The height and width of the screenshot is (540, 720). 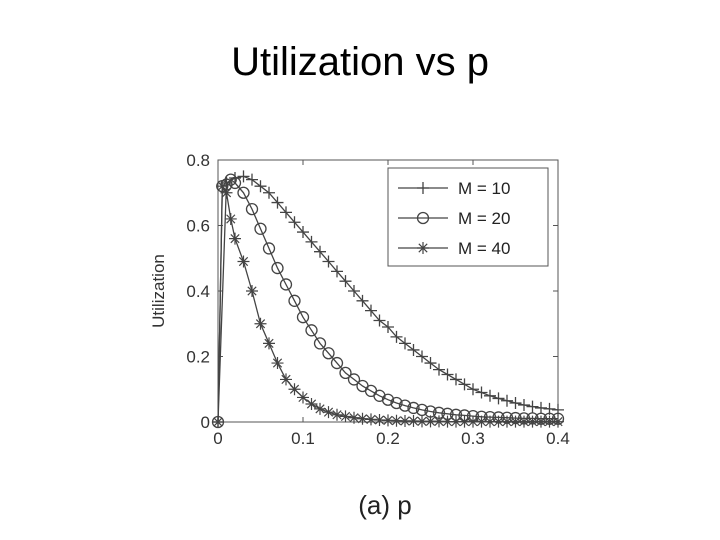 What do you see at coordinates (360, 62) in the screenshot?
I see `slide-title: Utilization vs p` at bounding box center [360, 62].